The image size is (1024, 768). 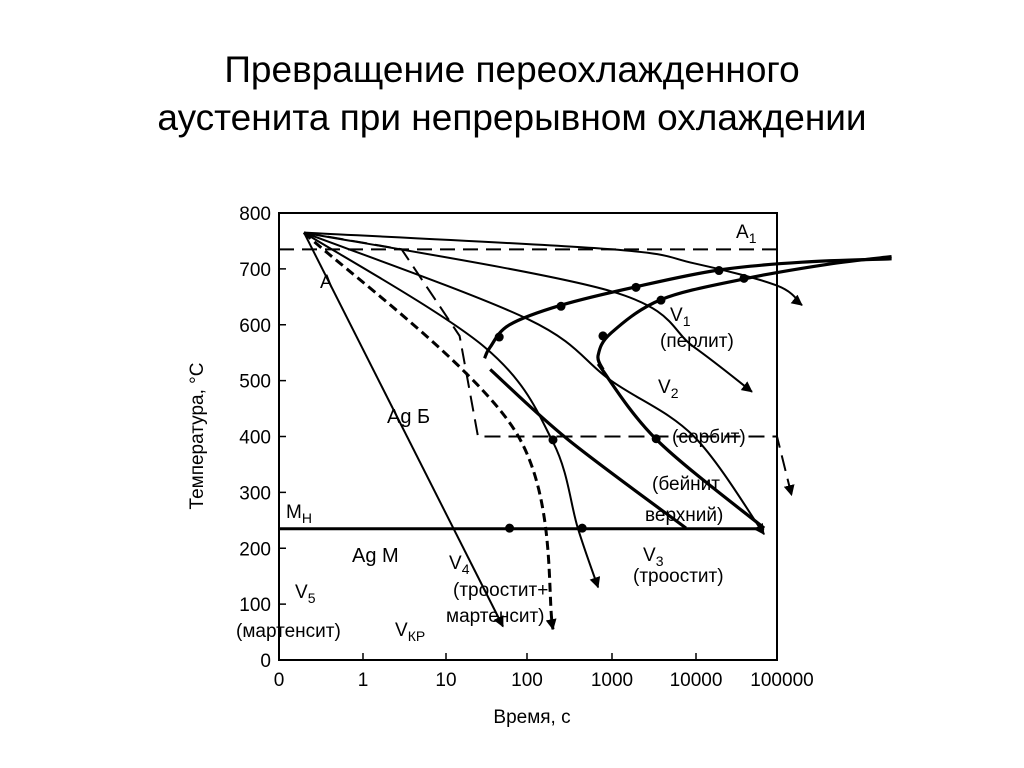 What do you see at coordinates (255, 270) in the screenshot?
I see `y-tick-label: 700` at bounding box center [255, 270].